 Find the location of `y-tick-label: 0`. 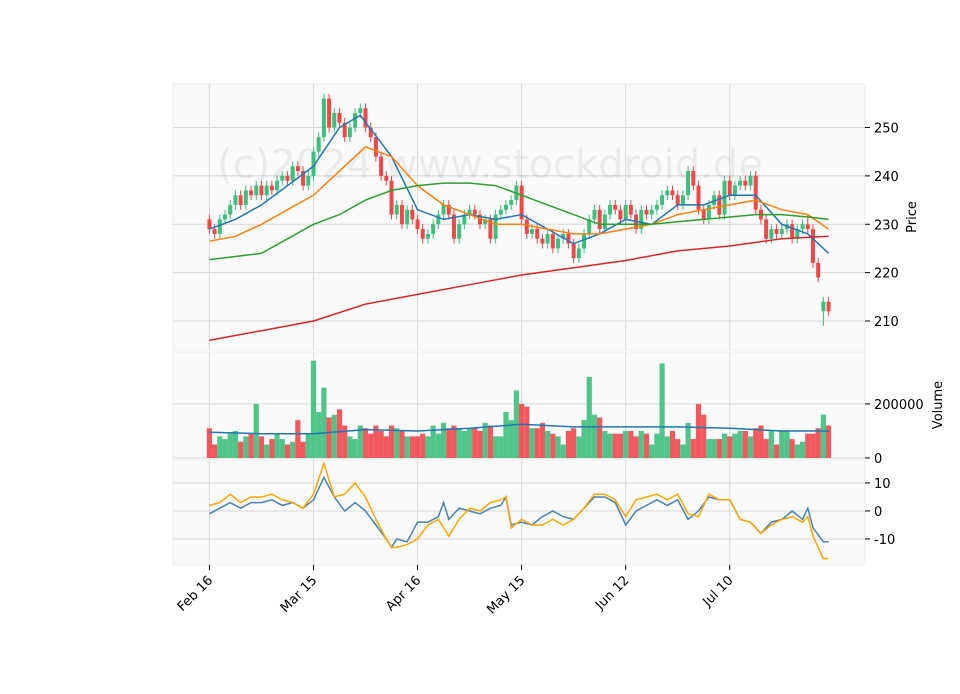

y-tick-label: 0 is located at coordinates (878, 512).